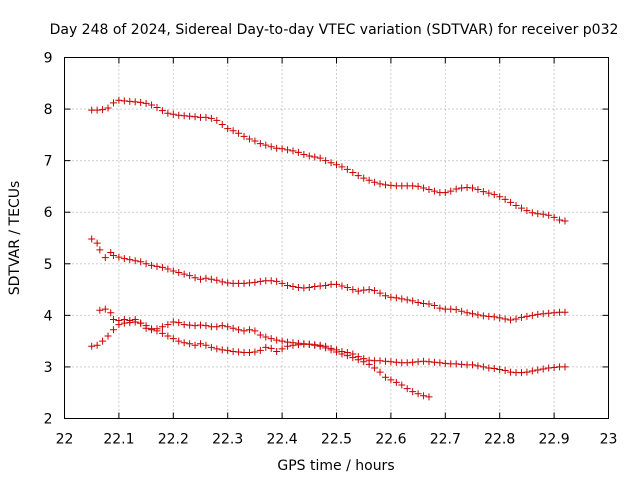 The height and width of the screenshot is (480, 640). I want to click on x-tick-label: 22.8, so click(499, 440).